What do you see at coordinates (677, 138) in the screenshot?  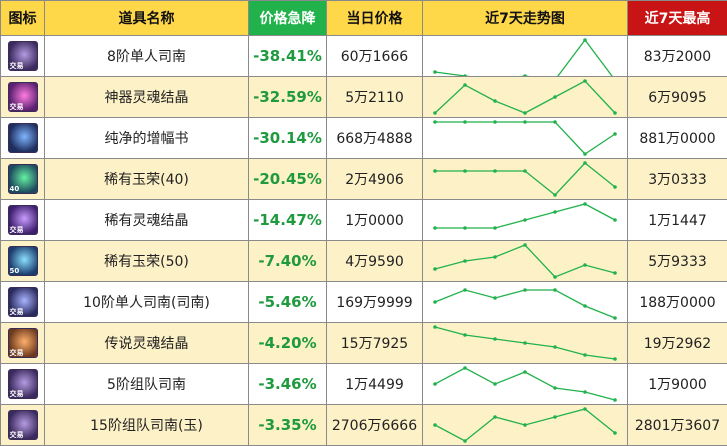 I see `seven-day-high: 881万0000` at bounding box center [677, 138].